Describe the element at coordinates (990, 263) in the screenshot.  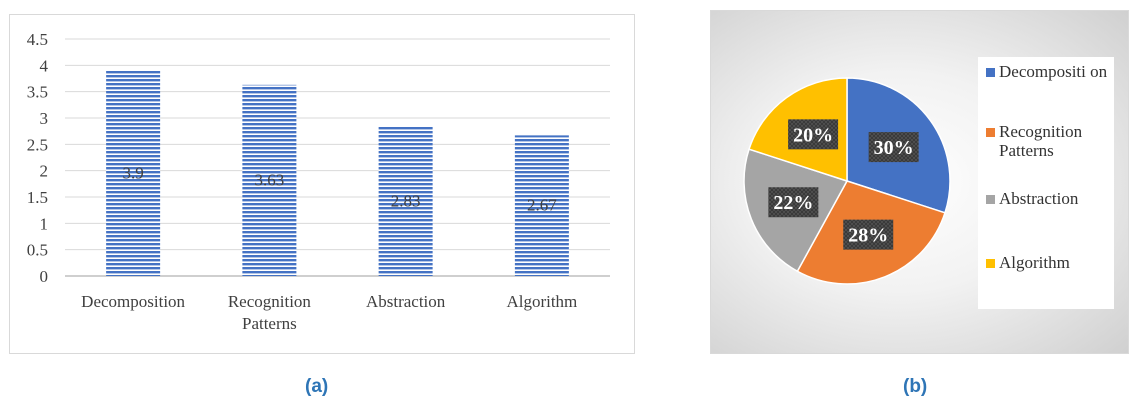
I see `legend-swatch-algorithm` at that location.